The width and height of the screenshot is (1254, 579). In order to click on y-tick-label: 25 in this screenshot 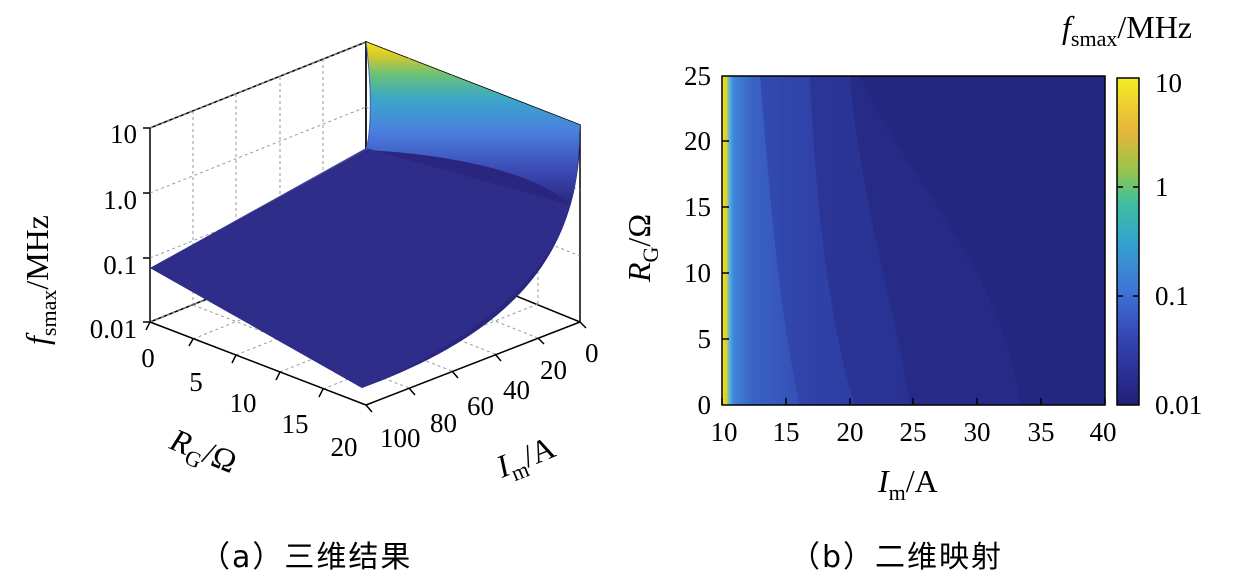, I will do `click(697, 76)`.